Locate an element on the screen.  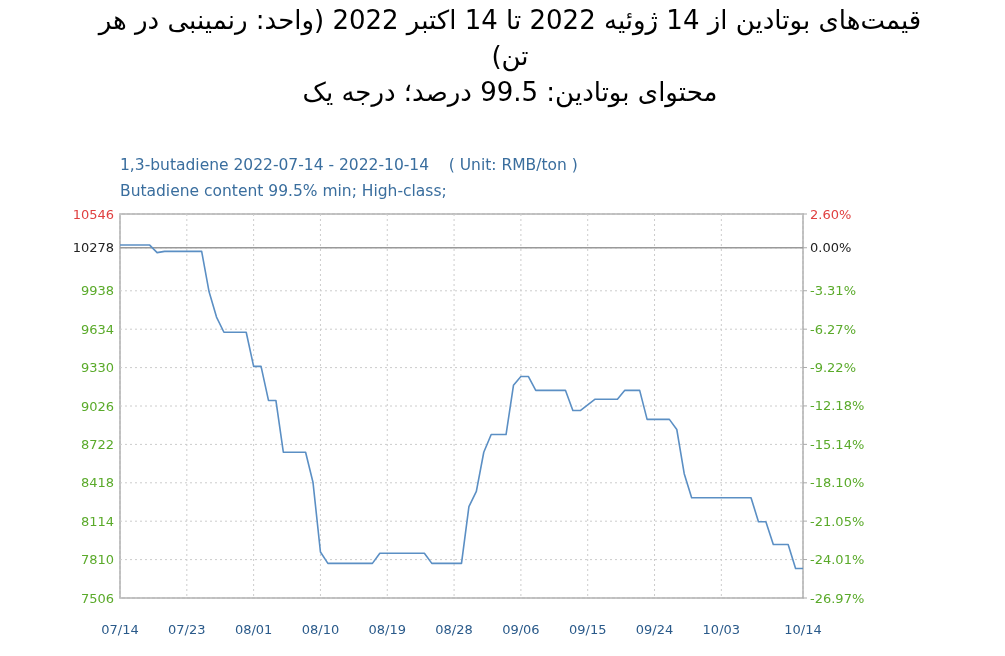
y-tick-label: 8418 is located at coordinates (97, 483).